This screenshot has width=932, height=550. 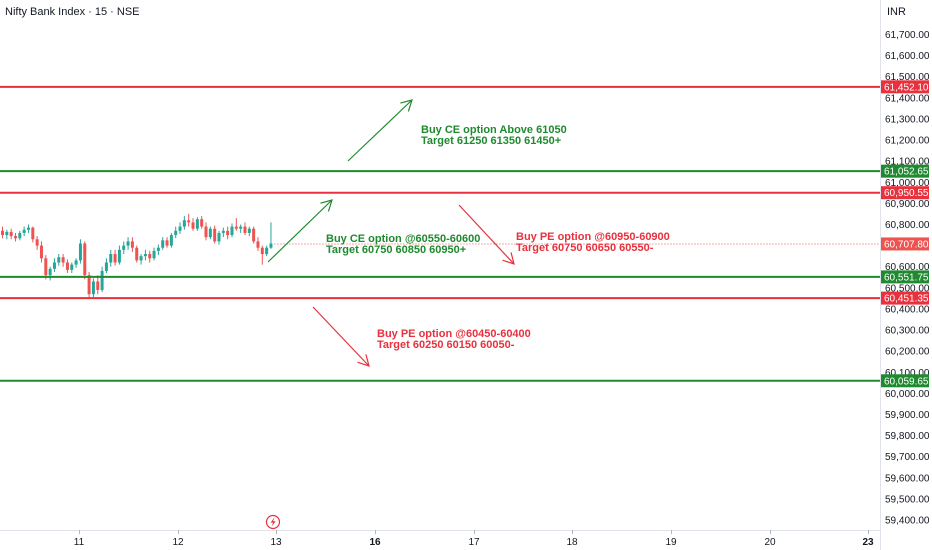 What do you see at coordinates (896, 12) in the screenshot?
I see `currency-label: INR` at bounding box center [896, 12].